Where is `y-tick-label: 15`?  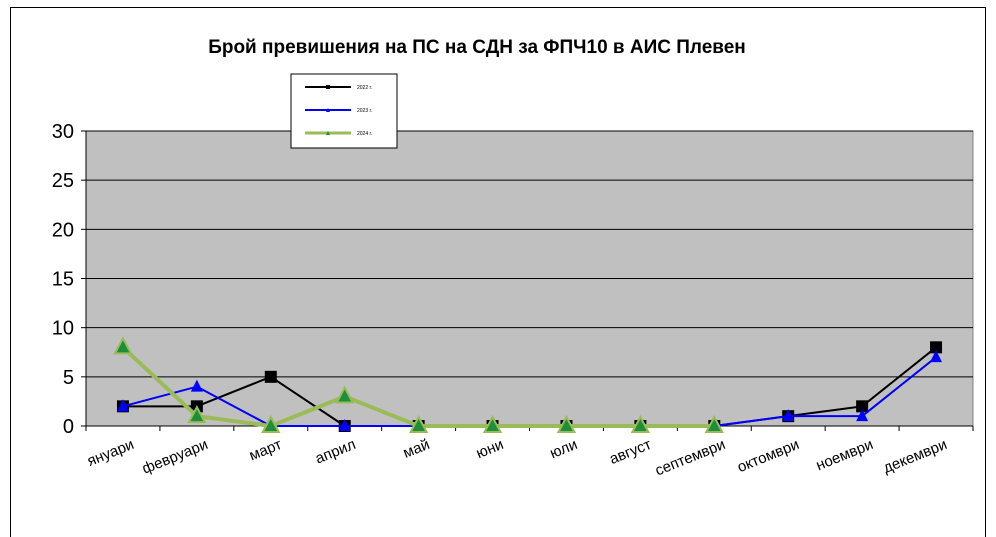 y-tick-label: 15 is located at coordinates (63, 280).